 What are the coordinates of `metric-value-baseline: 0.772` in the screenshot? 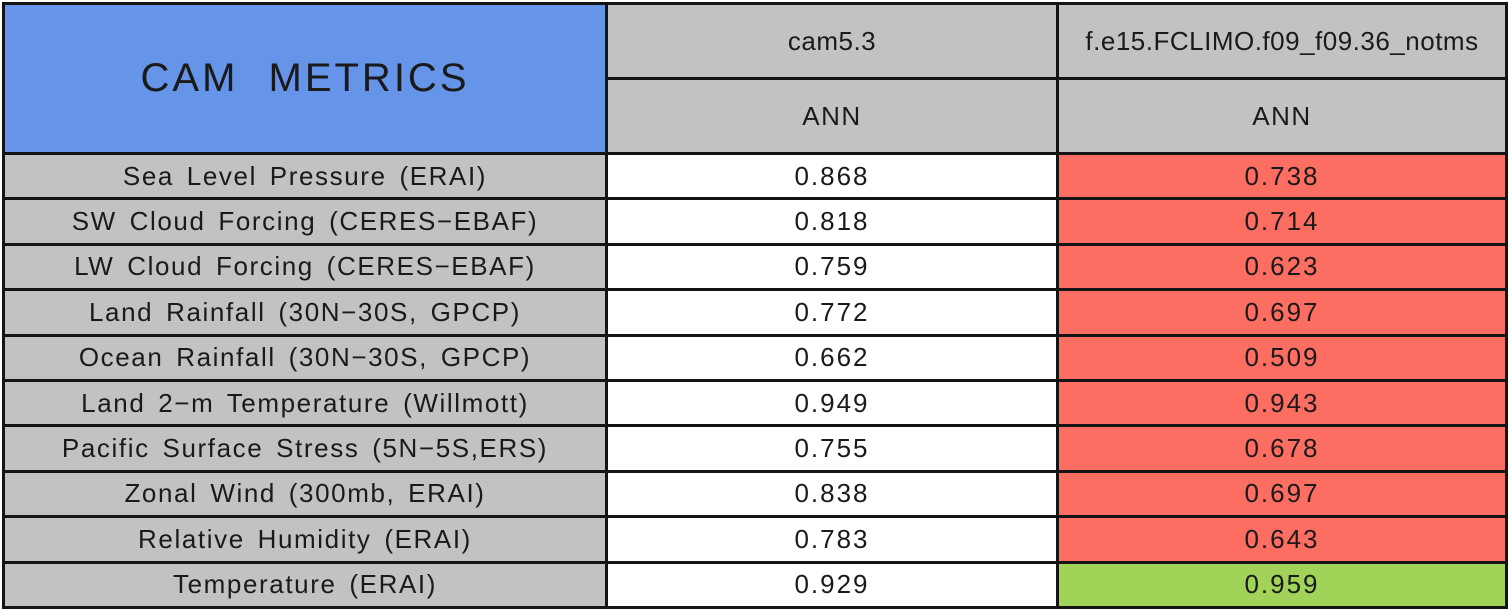 It's located at (832, 312).